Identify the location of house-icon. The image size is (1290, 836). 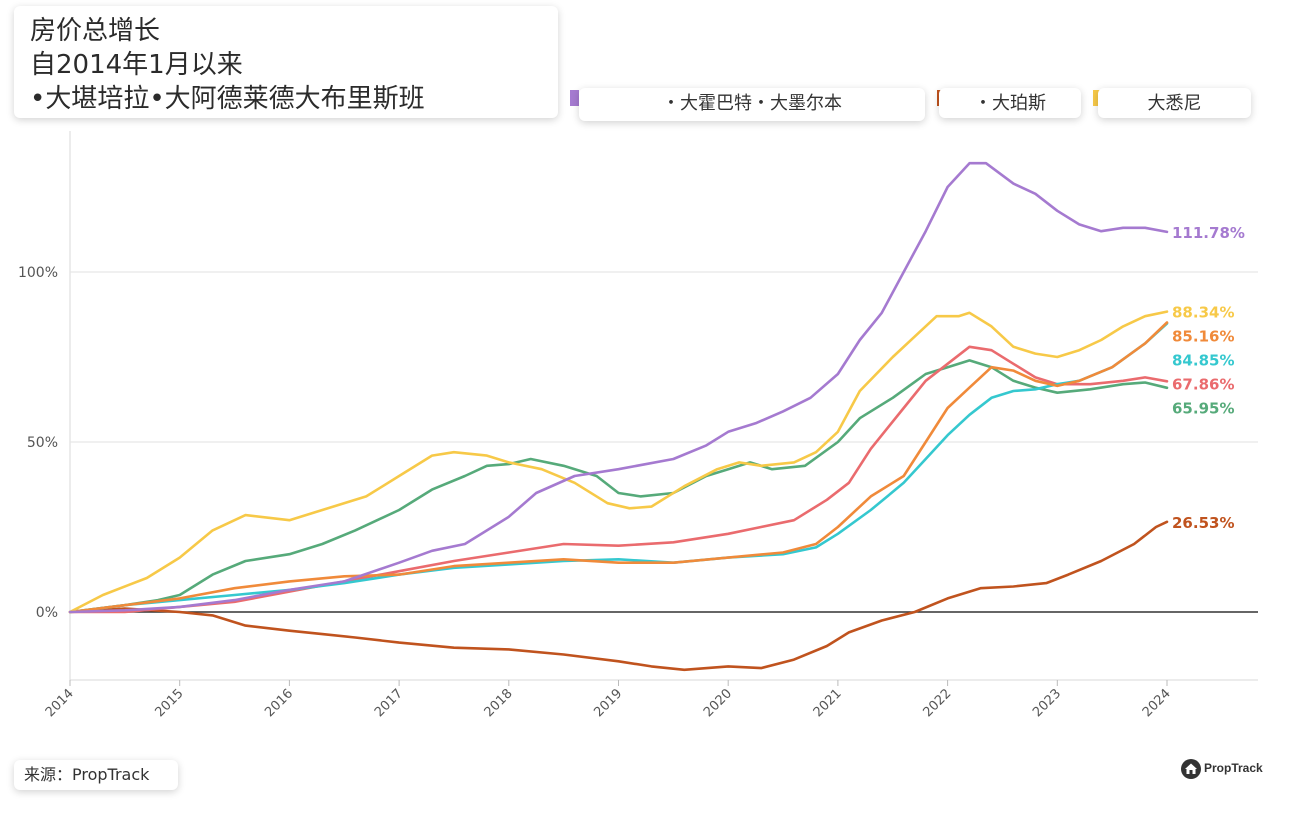
(1191, 769).